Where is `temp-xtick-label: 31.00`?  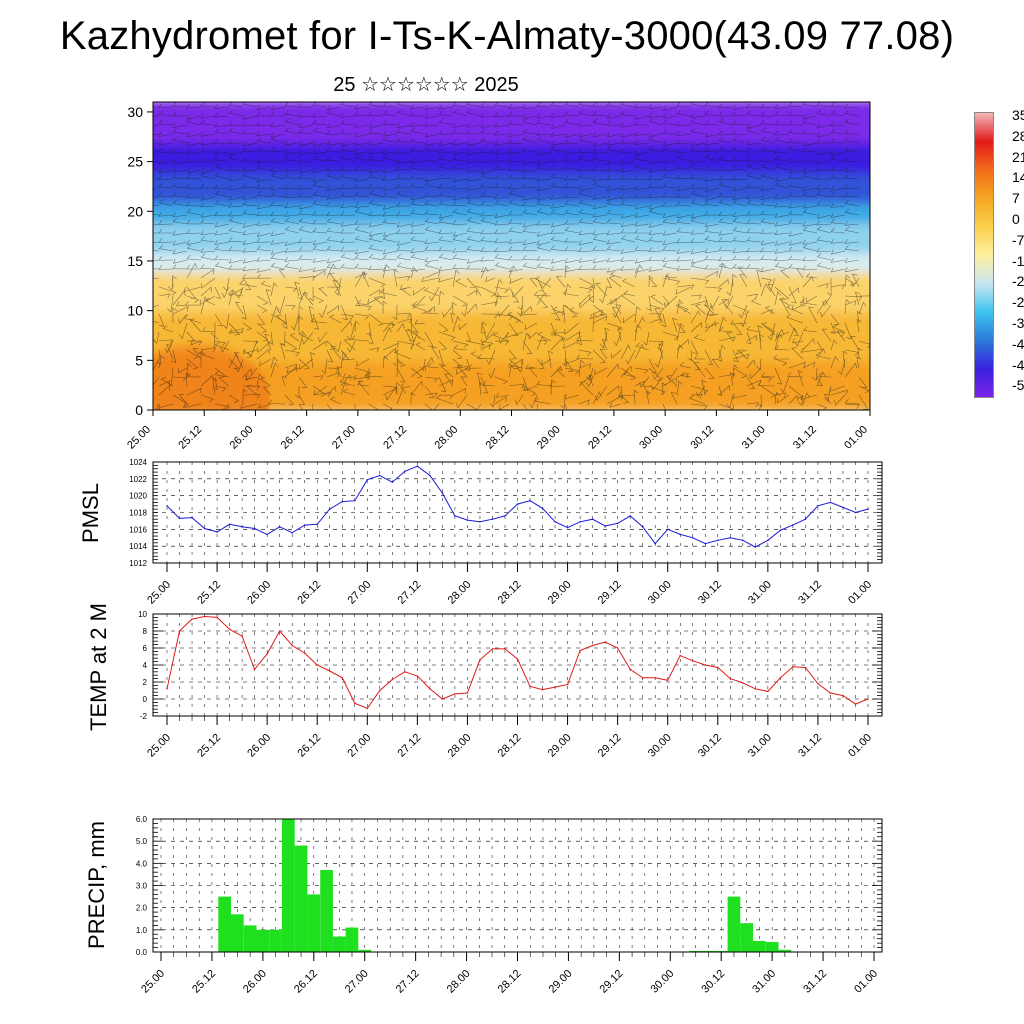
temp-xtick-label: 31.00 is located at coordinates (760, 746).